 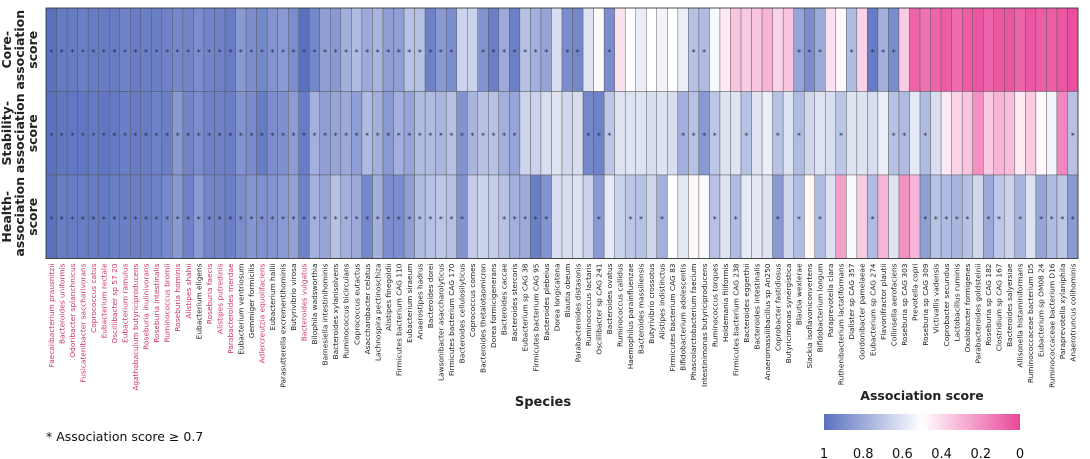 What do you see at coordinates (967, 307) in the screenshot?
I see `species-label: Oxalobacter formigenes` at bounding box center [967, 307].